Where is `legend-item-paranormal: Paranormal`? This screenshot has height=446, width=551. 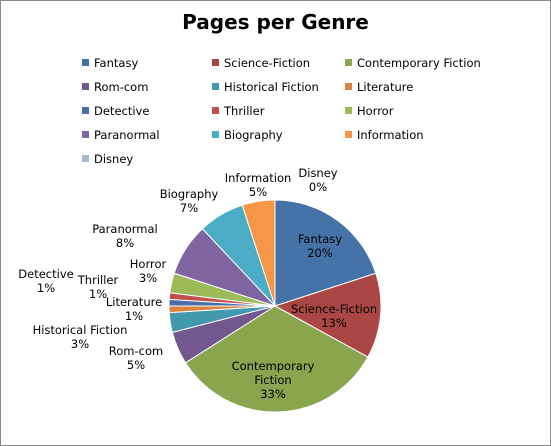
legend-item-paranormal: Paranormal is located at coordinates (121, 135).